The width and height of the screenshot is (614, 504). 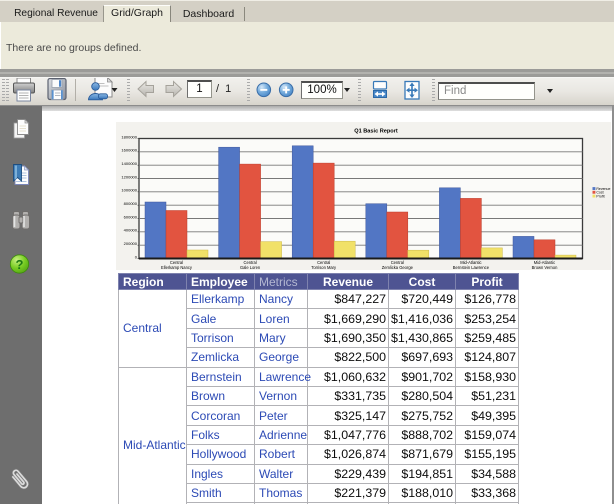 What do you see at coordinates (398, 267) in the screenshot?
I see `svg-text: Zemlicka George` at bounding box center [398, 267].